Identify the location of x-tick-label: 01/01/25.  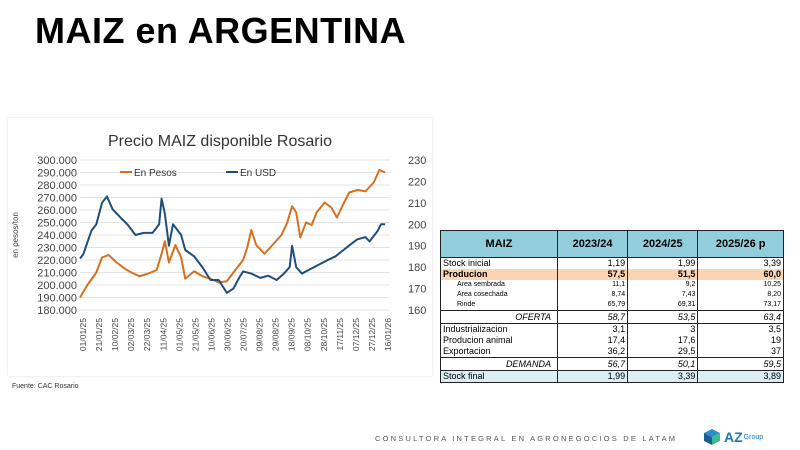
(83, 334).